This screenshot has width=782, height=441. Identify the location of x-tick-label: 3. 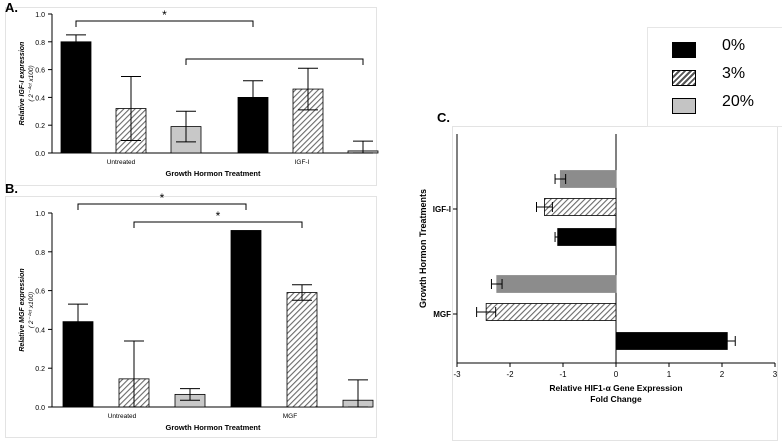
(775, 374).